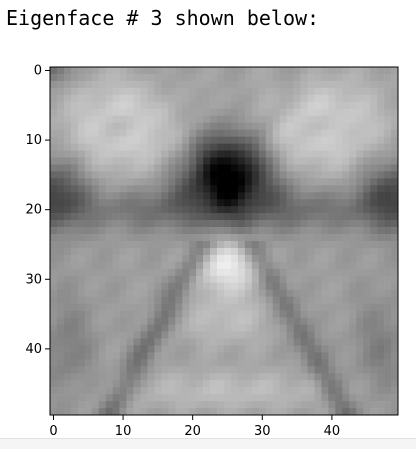 The height and width of the screenshot is (452, 416). I want to click on cell-bottom-strip, so click(208, 443).